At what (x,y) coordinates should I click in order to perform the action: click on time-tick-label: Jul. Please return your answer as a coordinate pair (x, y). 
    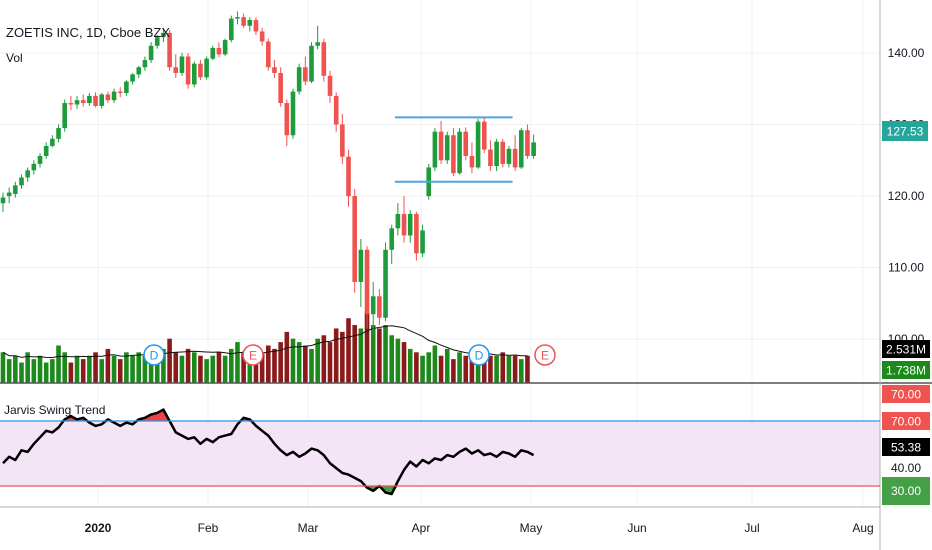
    Looking at the image, I should click on (751, 528).